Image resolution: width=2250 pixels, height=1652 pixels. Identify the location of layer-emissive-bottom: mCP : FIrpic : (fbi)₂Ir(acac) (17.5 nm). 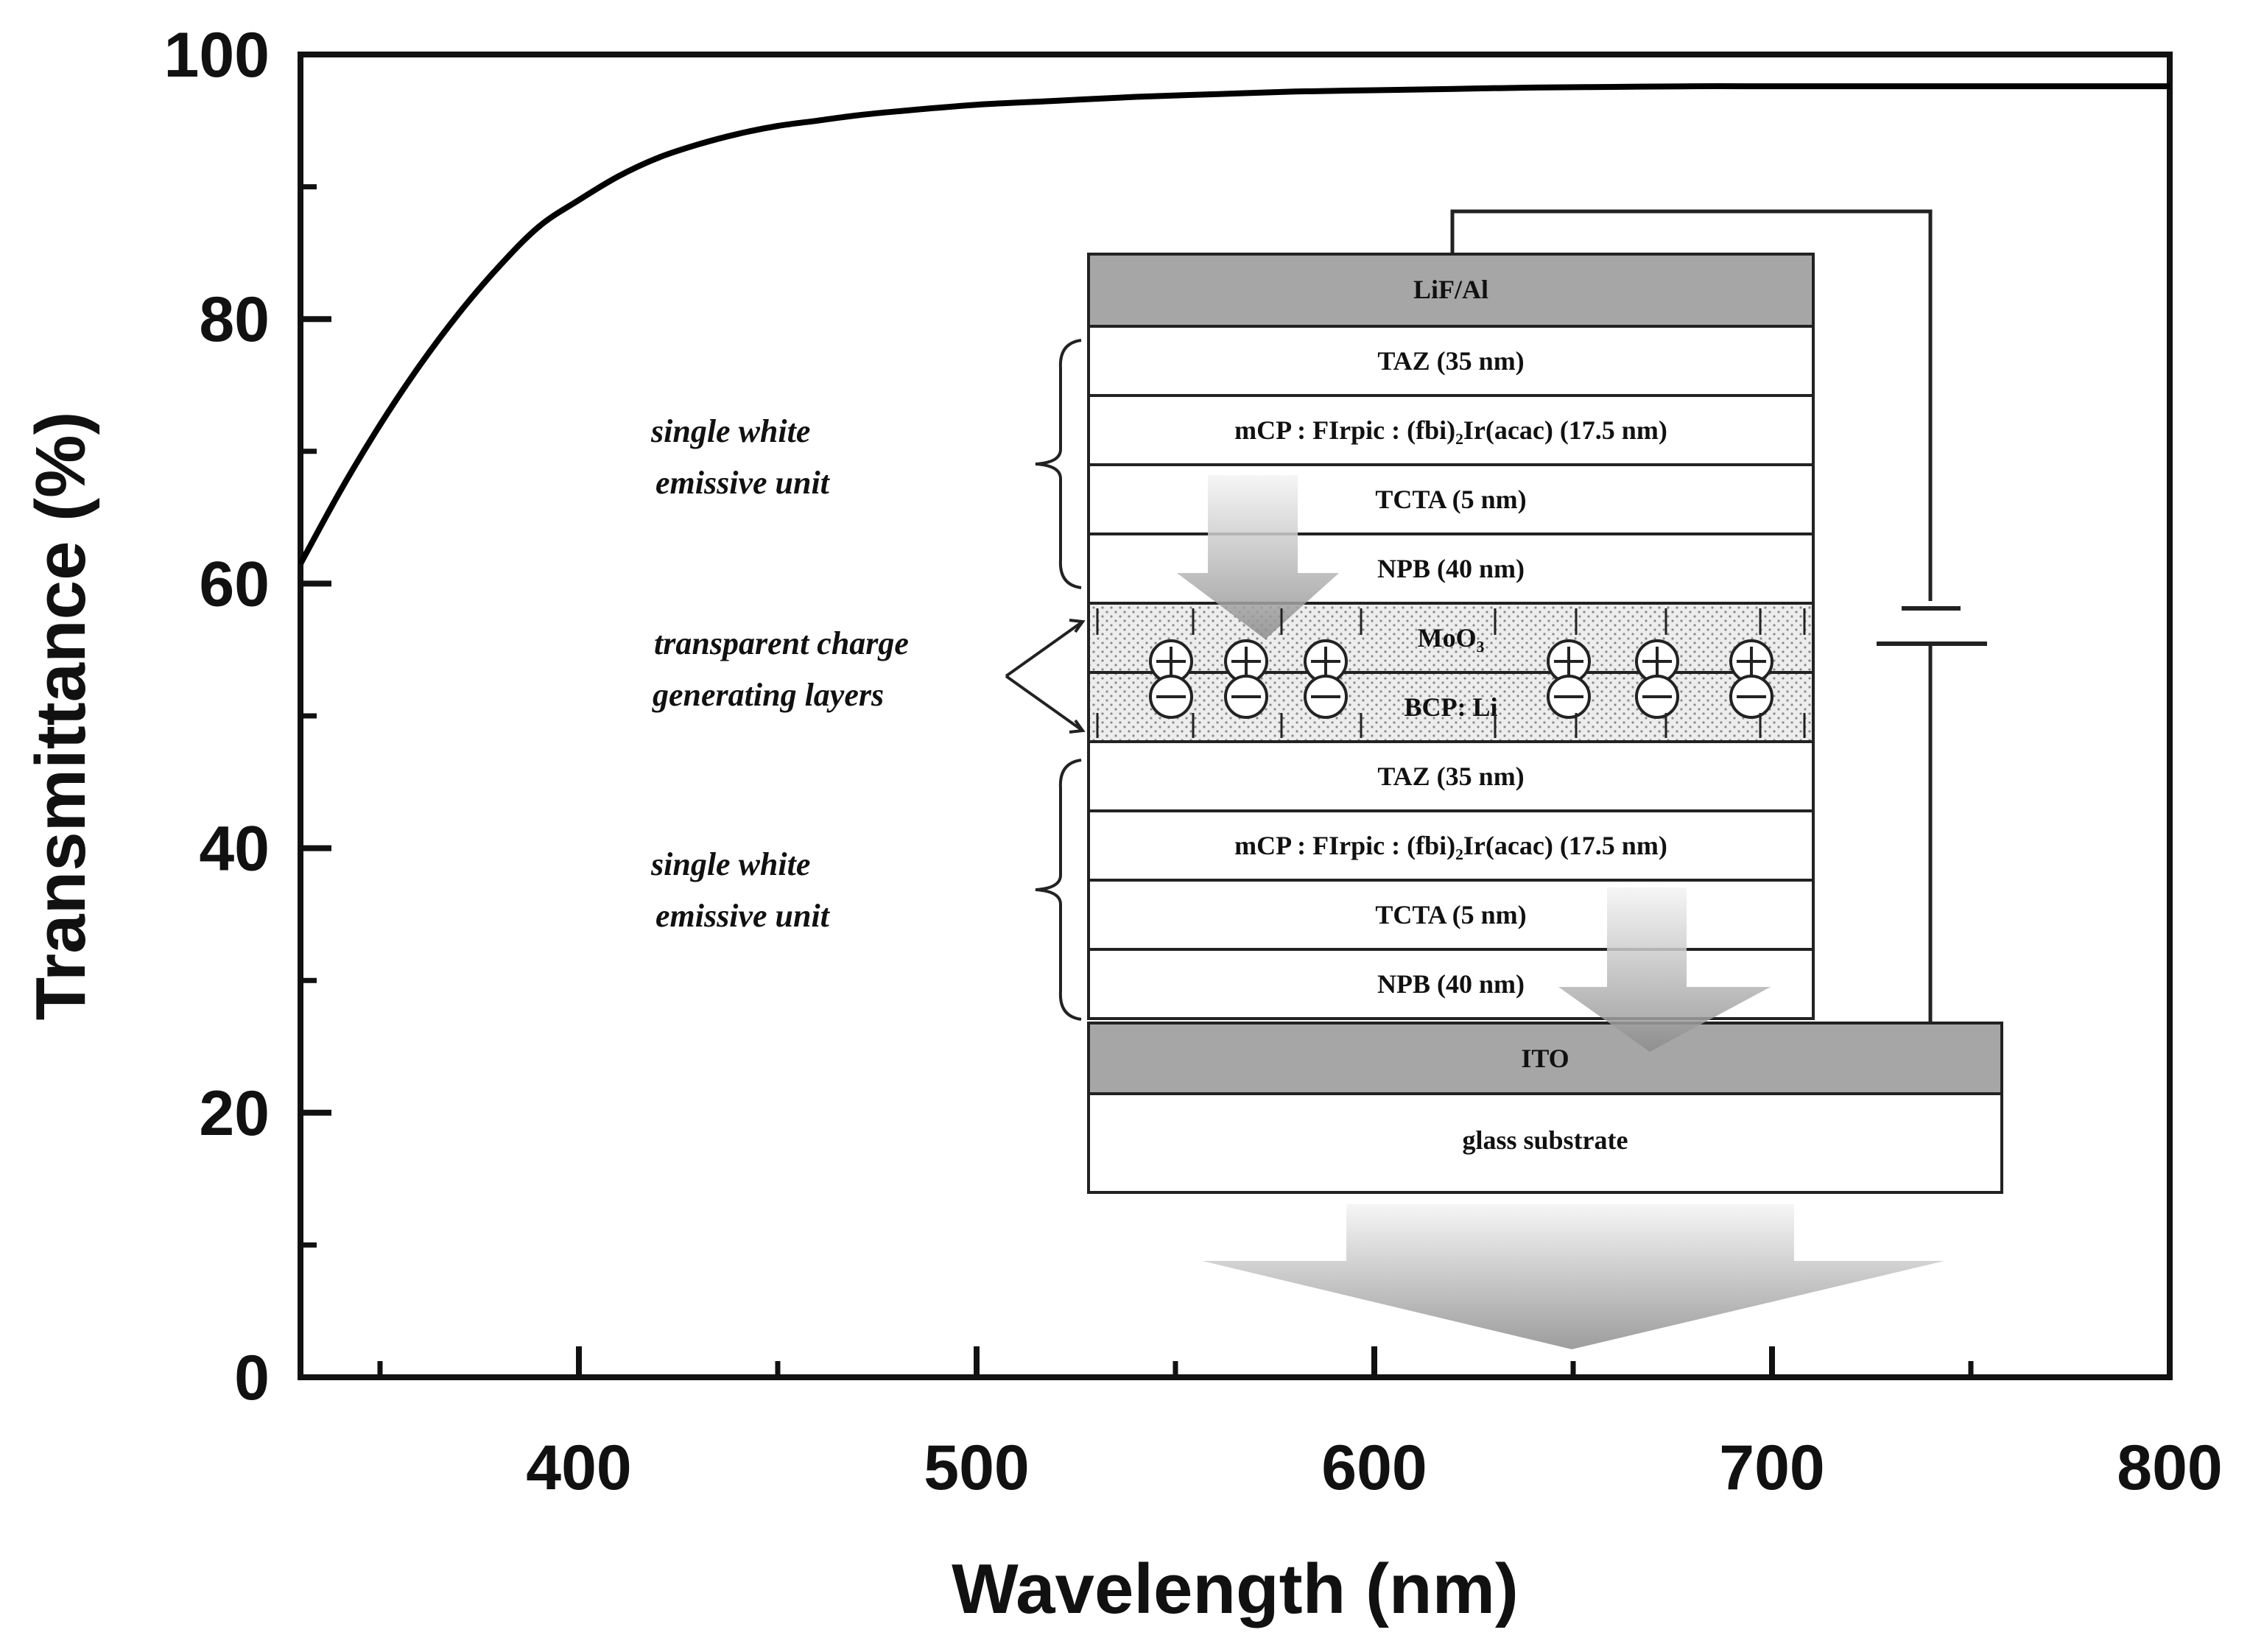
(1451, 845).